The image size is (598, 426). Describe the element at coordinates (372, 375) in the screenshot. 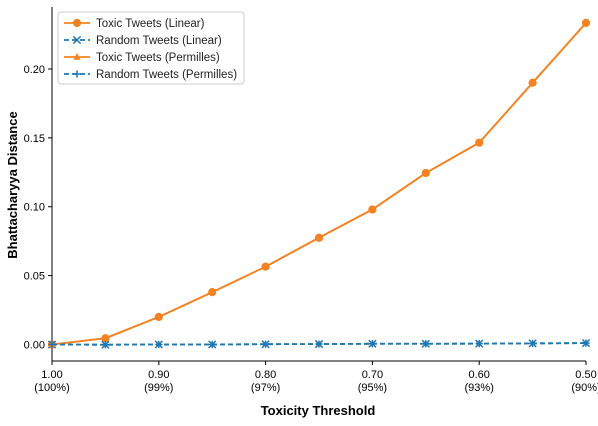

I see `x-tick-label: 0.70` at that location.